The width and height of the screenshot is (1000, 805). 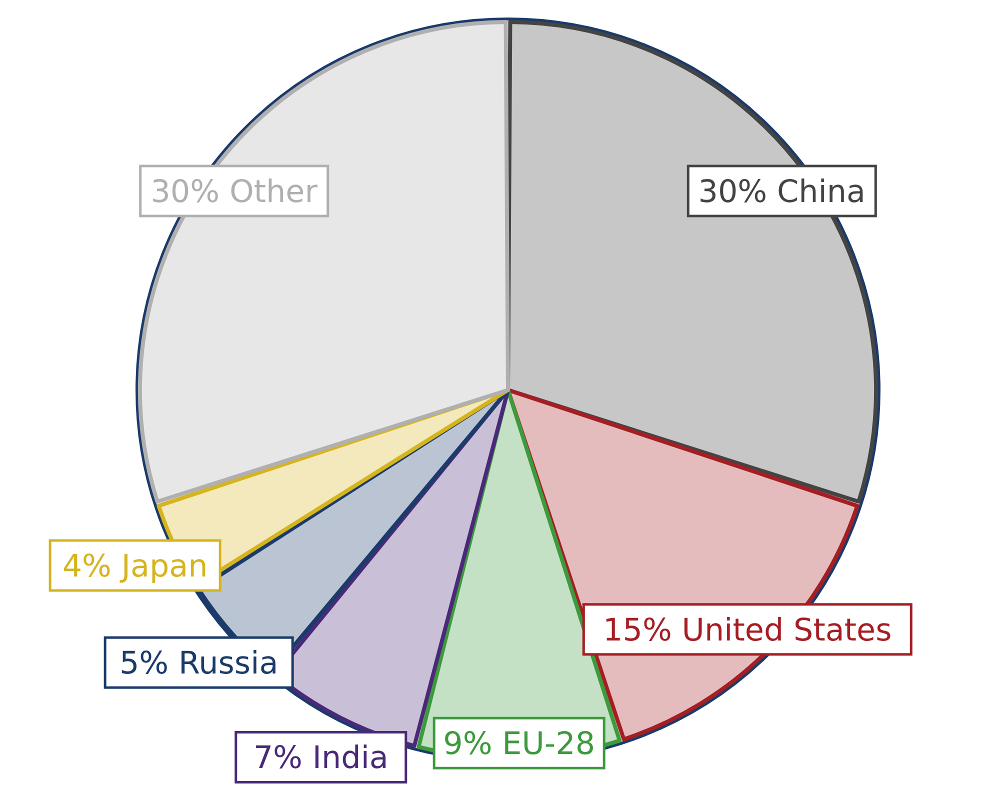 What do you see at coordinates (135, 566) in the screenshot?
I see `slice-label: 4% Japan` at bounding box center [135, 566].